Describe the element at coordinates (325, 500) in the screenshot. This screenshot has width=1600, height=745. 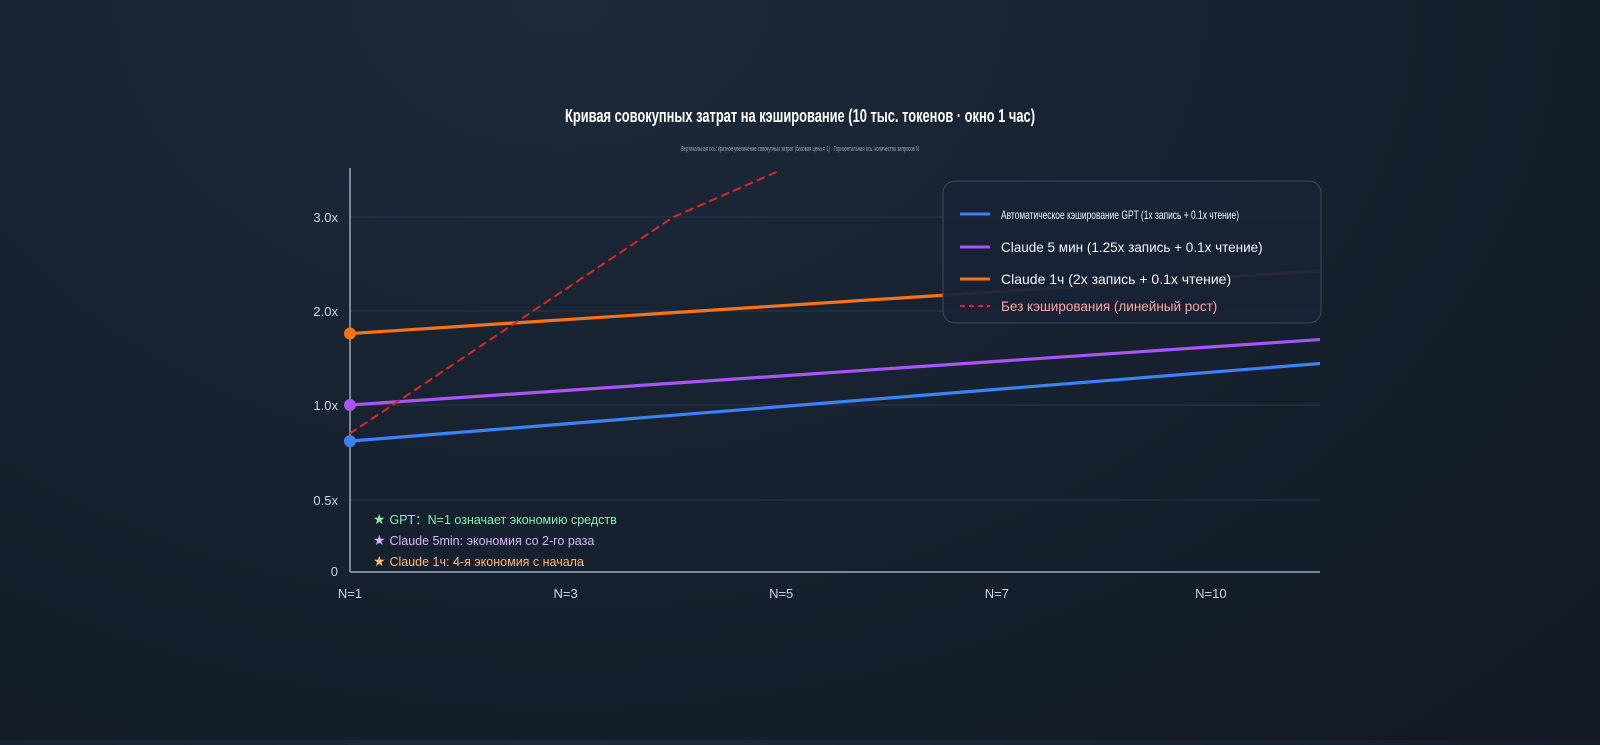
I see `y-tick-label: 0.5x` at that location.